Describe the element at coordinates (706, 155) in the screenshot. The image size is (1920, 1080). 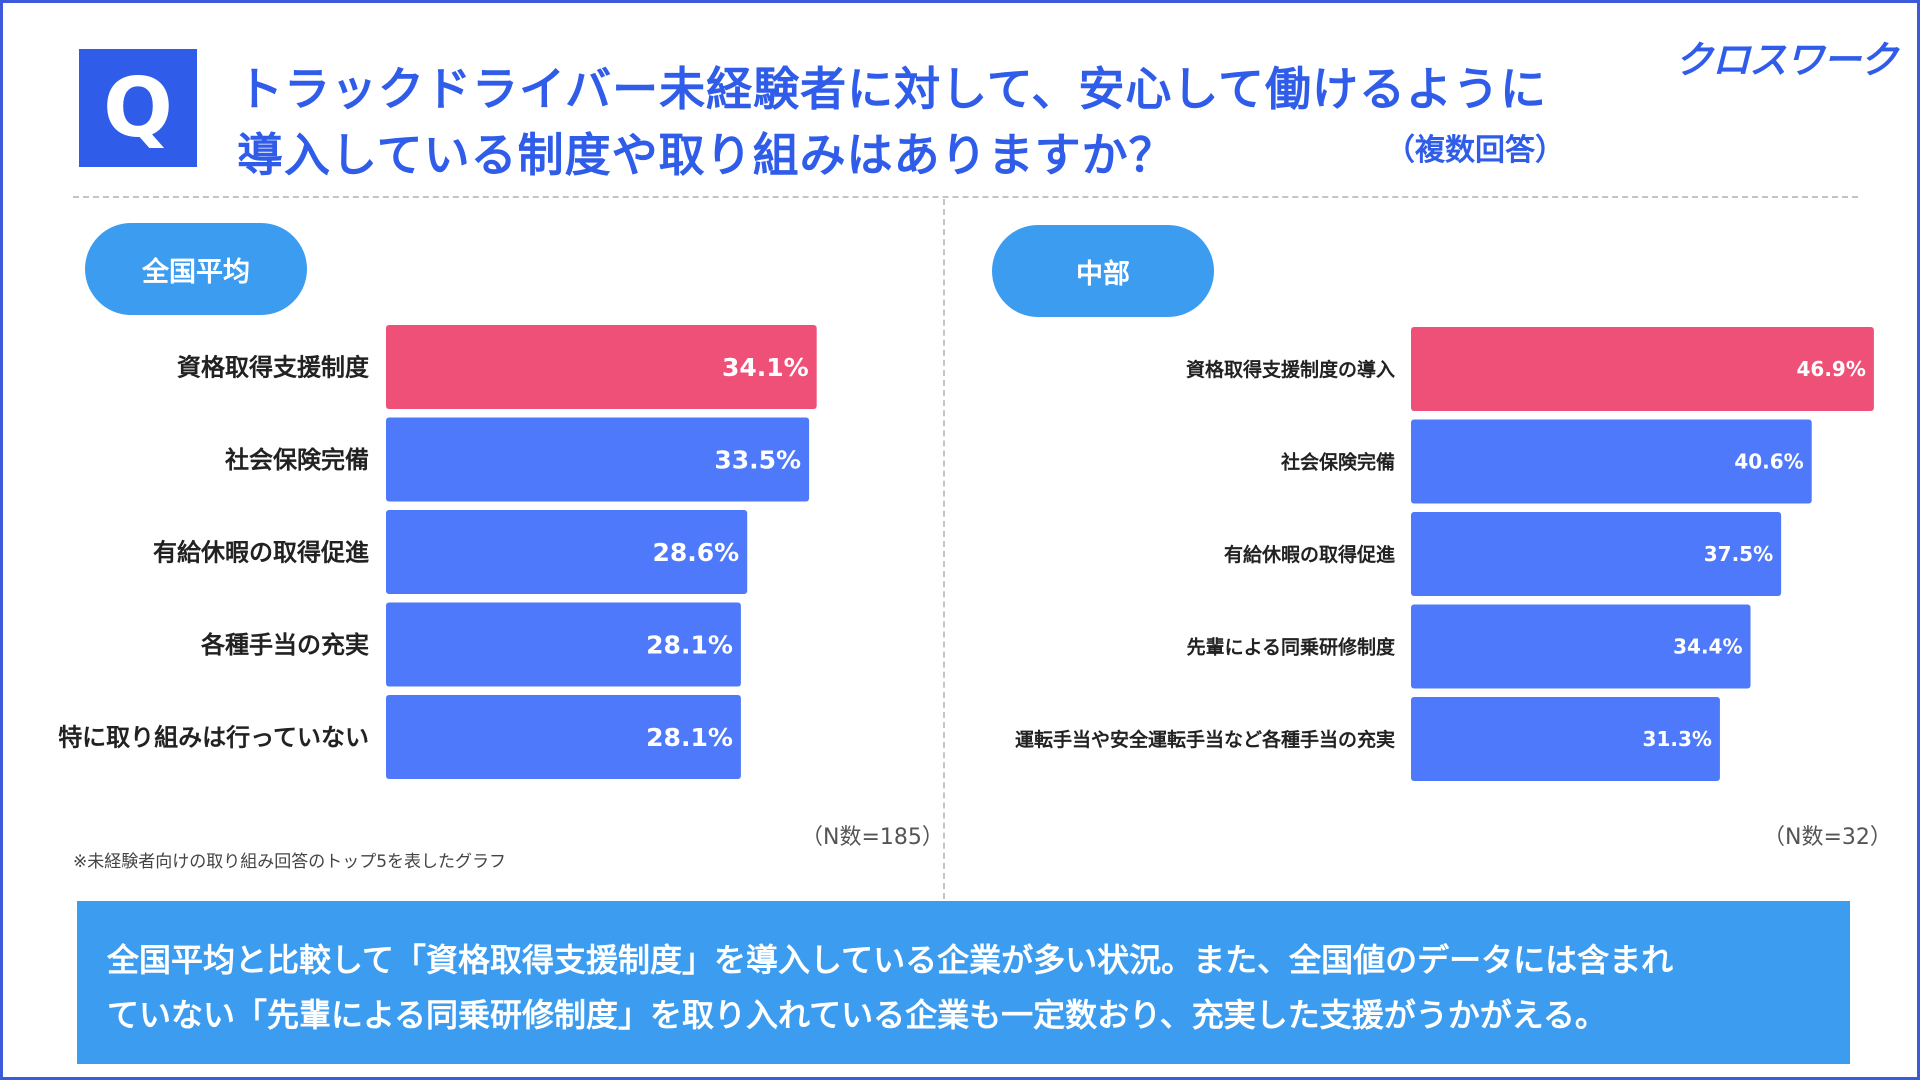
I see `title-line-2: 導入している制度や取り組みはありますか？` at that location.